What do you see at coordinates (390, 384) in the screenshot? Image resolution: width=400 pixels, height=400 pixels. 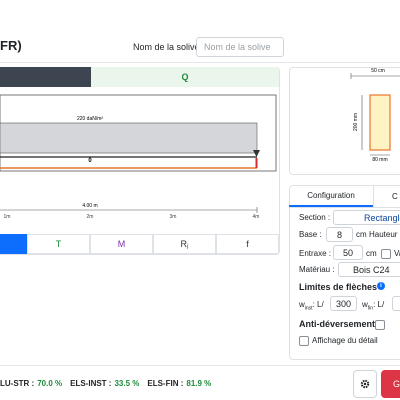 I see `action-button: G` at bounding box center [390, 384].